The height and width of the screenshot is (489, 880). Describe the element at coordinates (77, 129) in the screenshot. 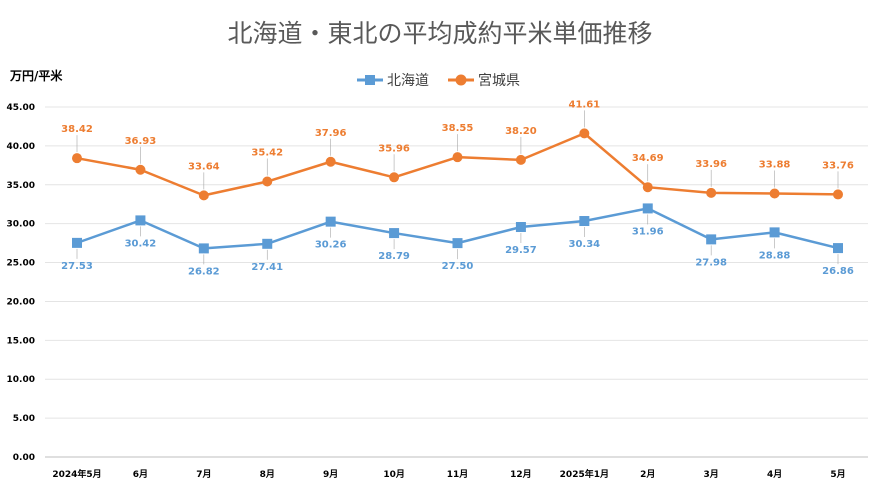

I see `data-label: 38.42` at that location.